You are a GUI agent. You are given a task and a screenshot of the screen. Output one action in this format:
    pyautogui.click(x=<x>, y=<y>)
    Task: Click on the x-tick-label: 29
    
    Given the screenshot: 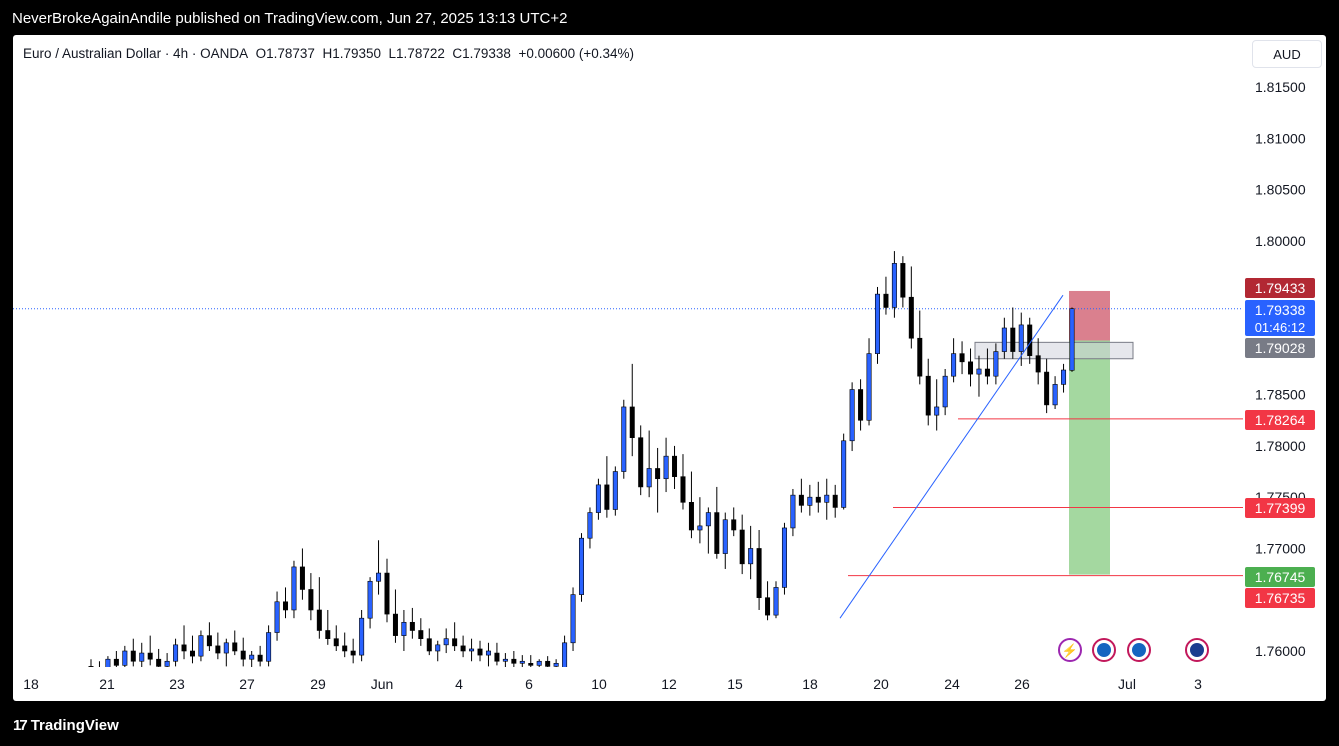 What is the action you would take?
    pyautogui.click(x=318, y=684)
    